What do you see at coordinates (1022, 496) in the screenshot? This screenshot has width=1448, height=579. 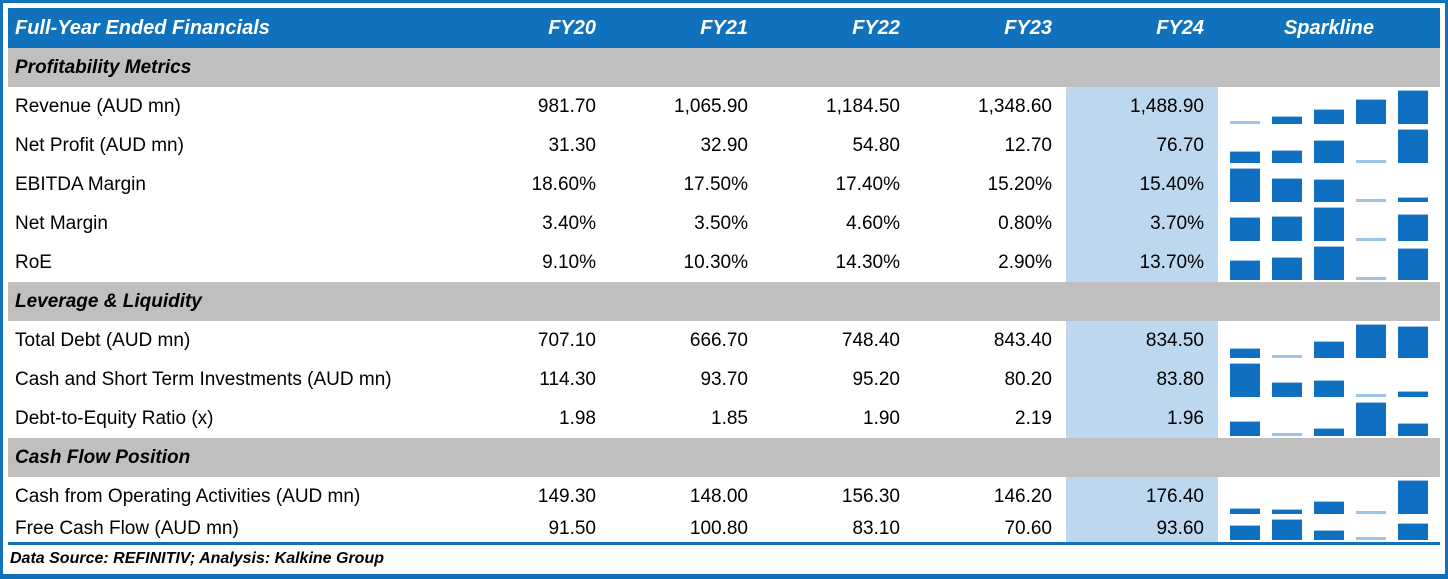 I see `cell-fy23: 146.20` at bounding box center [1022, 496].